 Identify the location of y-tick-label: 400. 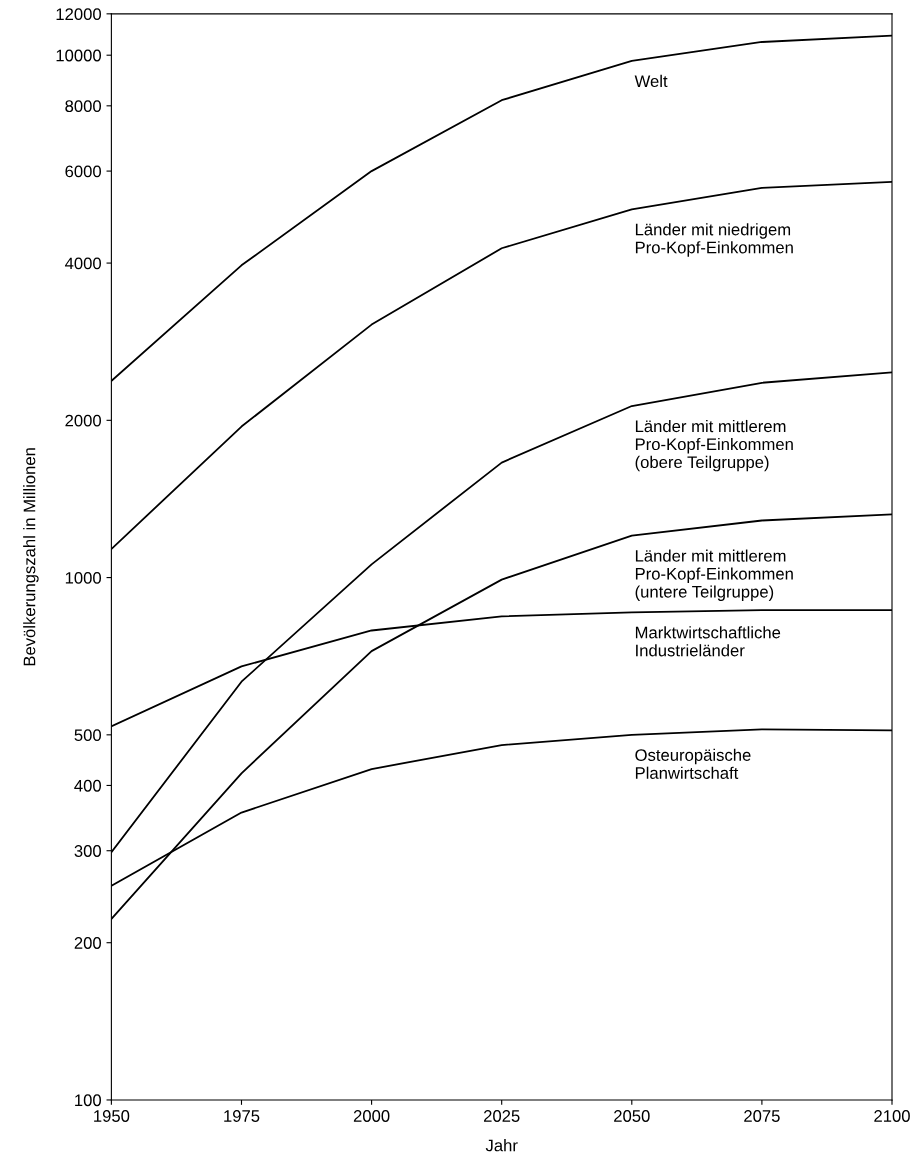
(88, 785).